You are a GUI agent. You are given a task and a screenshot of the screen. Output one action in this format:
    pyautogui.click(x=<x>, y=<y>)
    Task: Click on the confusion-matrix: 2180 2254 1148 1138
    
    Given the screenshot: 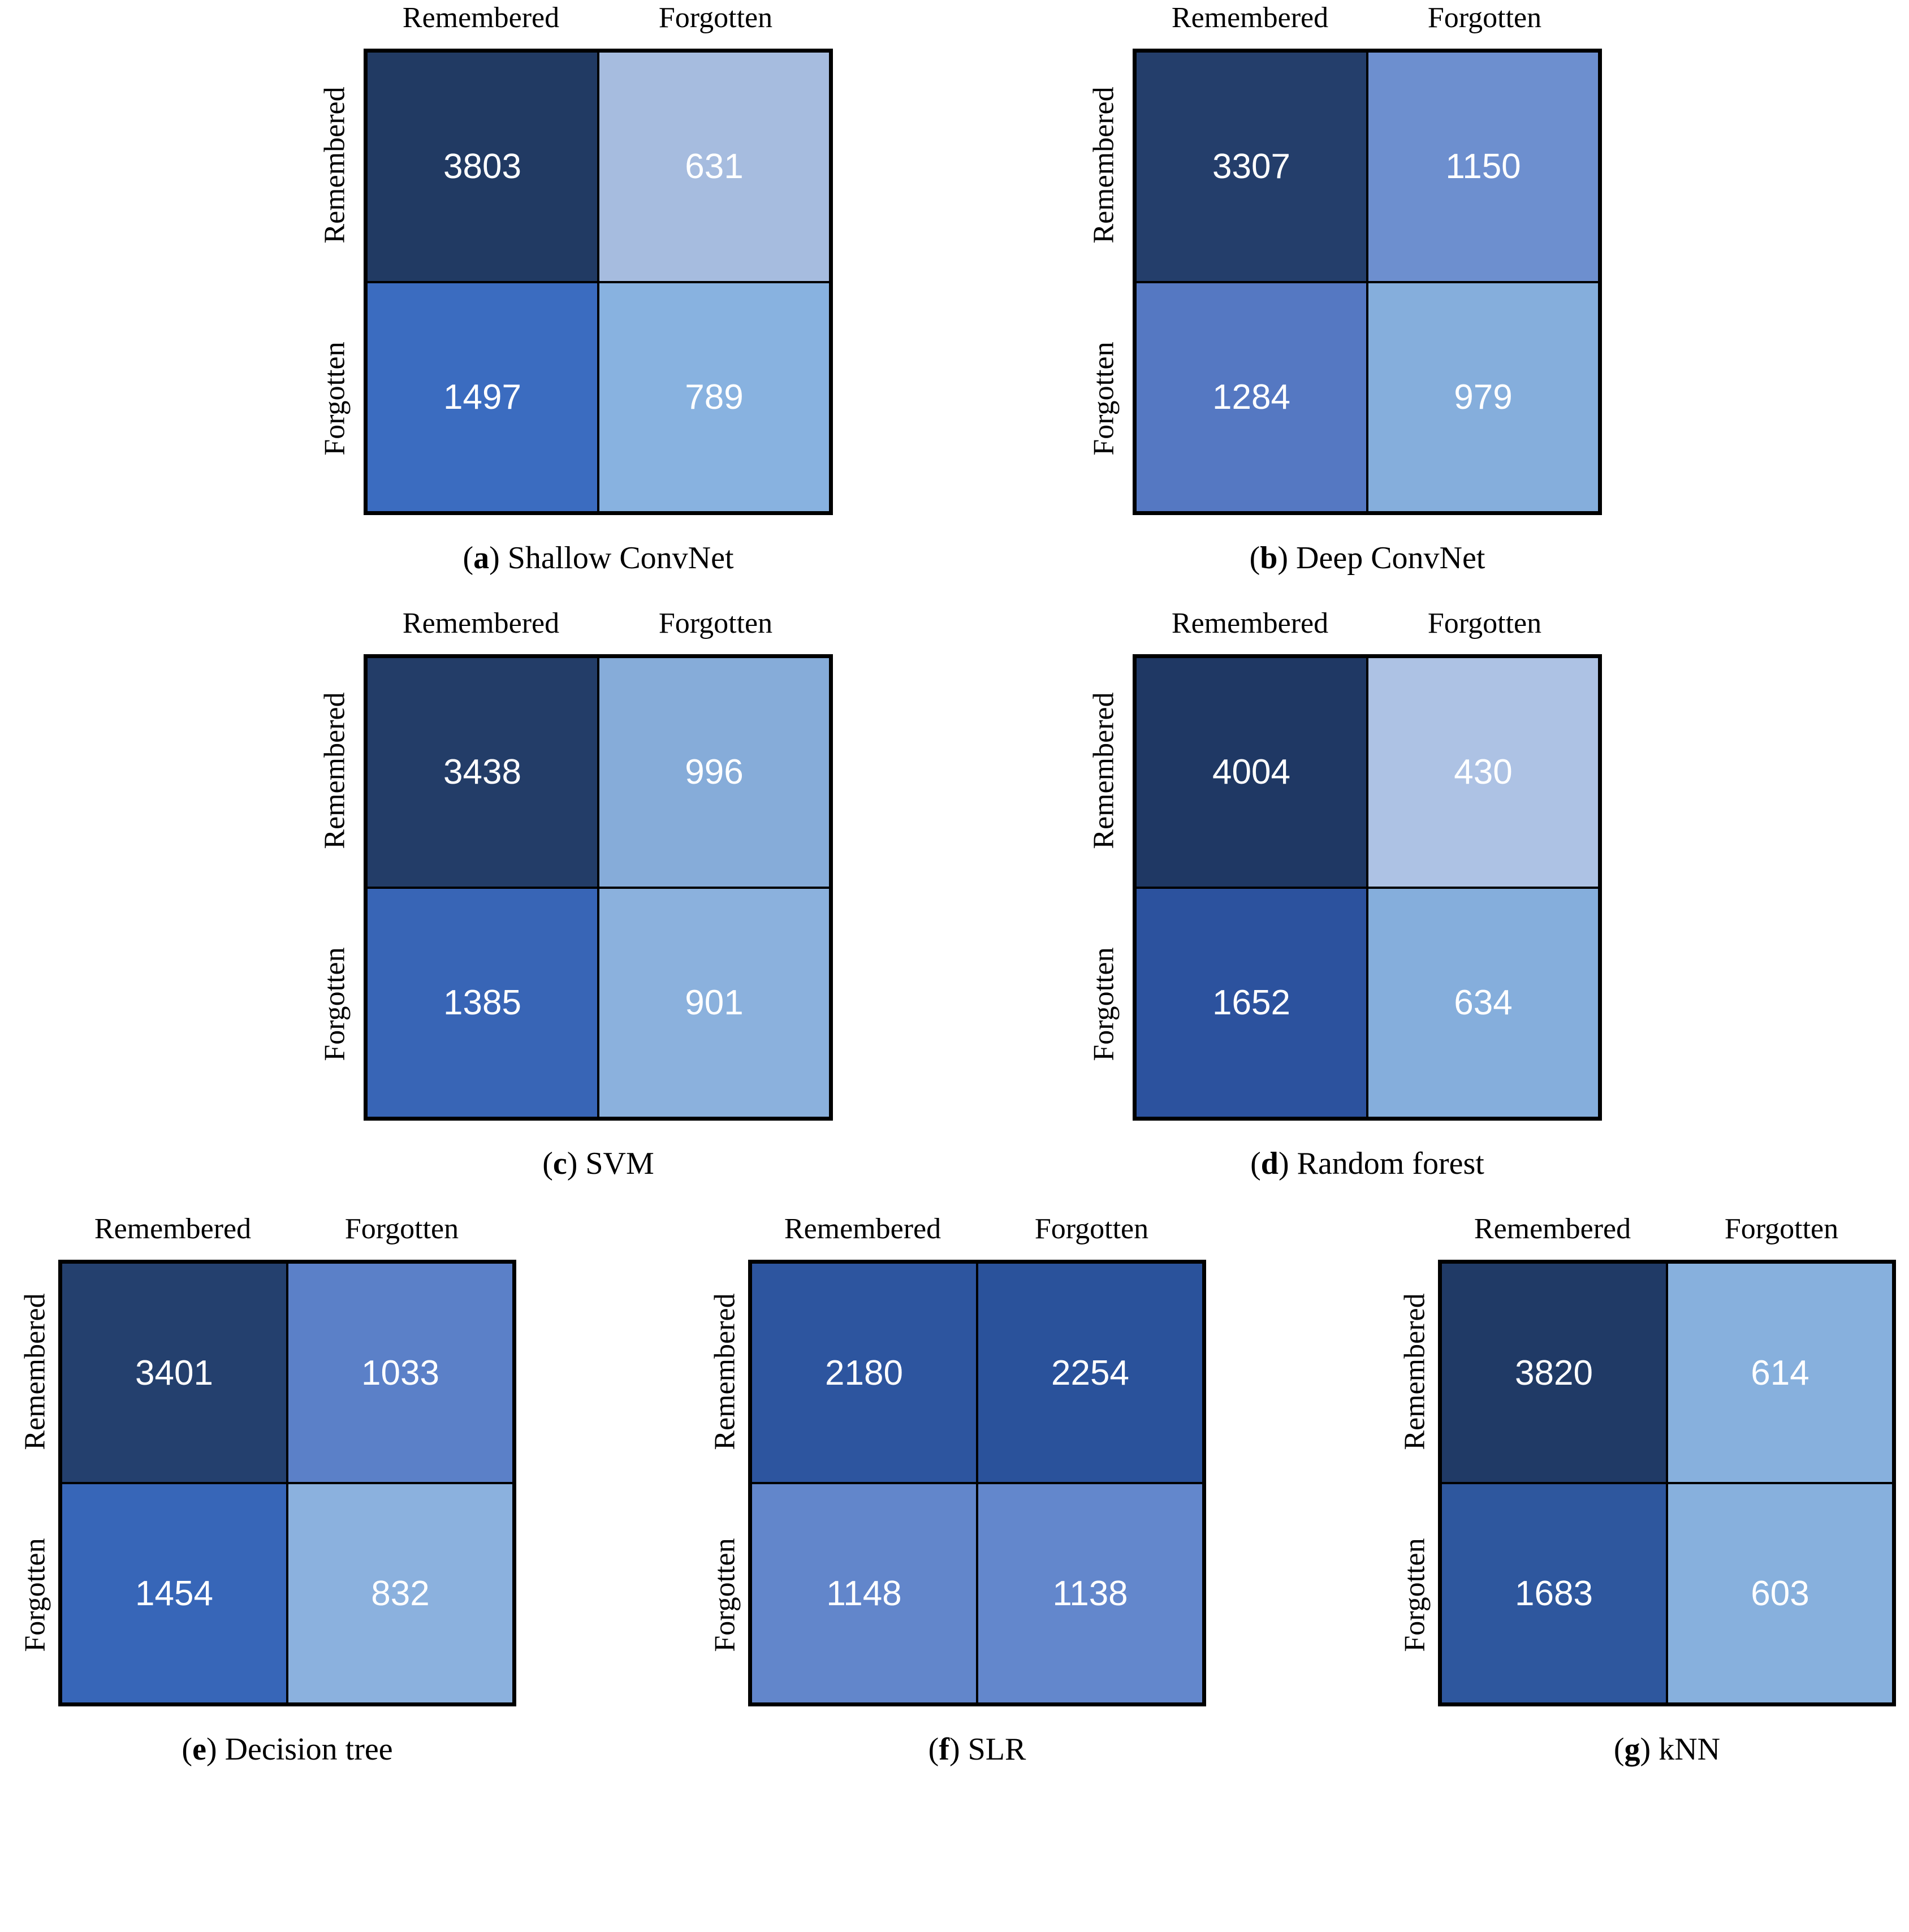 What is the action you would take?
    pyautogui.click(x=977, y=1483)
    